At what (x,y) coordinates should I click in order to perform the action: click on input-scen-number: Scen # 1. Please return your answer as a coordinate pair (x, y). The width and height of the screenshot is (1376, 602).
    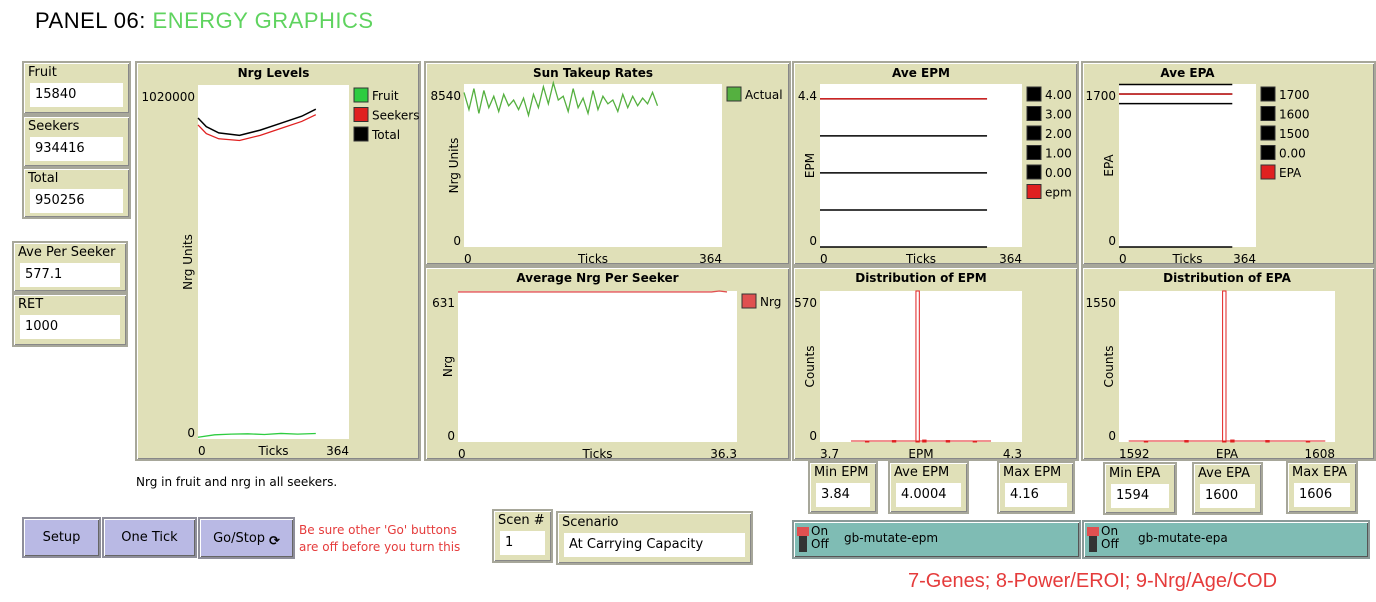
    Looking at the image, I should click on (522, 536).